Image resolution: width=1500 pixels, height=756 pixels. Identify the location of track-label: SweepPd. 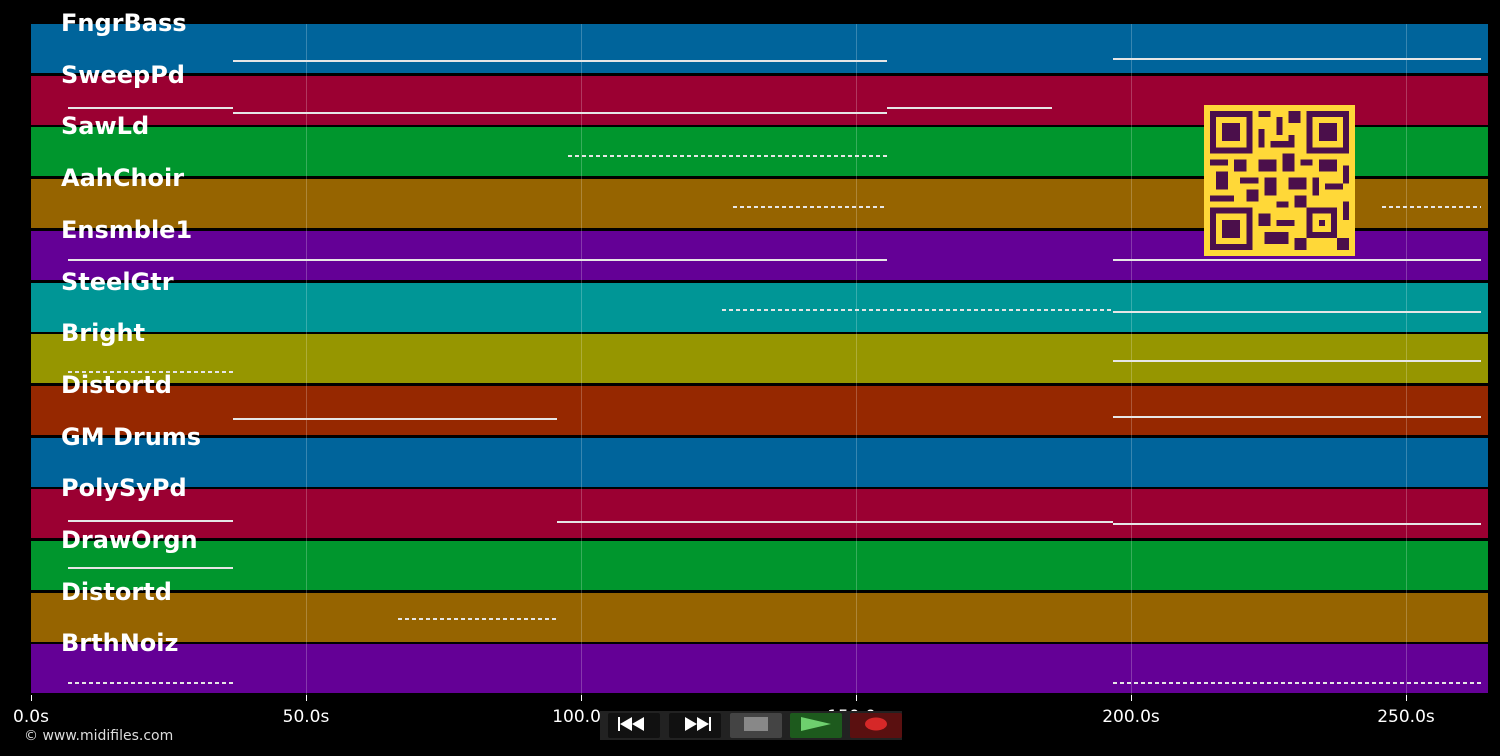
(123, 74).